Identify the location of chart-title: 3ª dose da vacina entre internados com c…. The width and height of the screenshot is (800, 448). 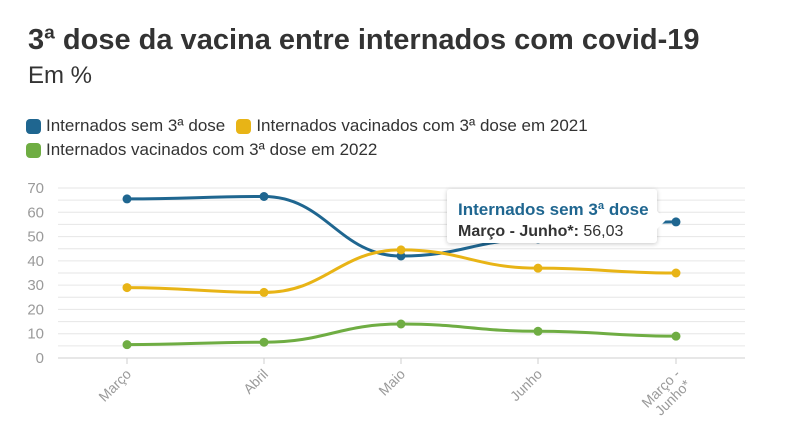
(364, 40).